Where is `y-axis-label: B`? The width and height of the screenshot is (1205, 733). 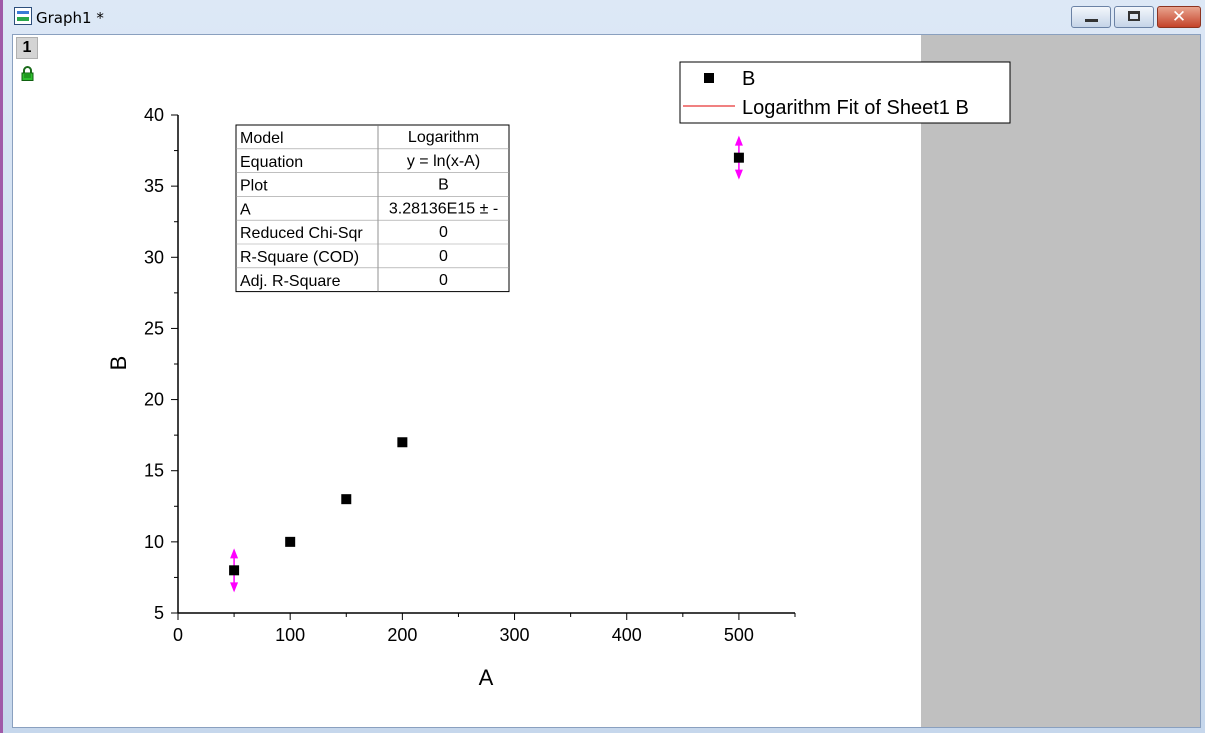 y-axis-label: B is located at coordinates (118, 363).